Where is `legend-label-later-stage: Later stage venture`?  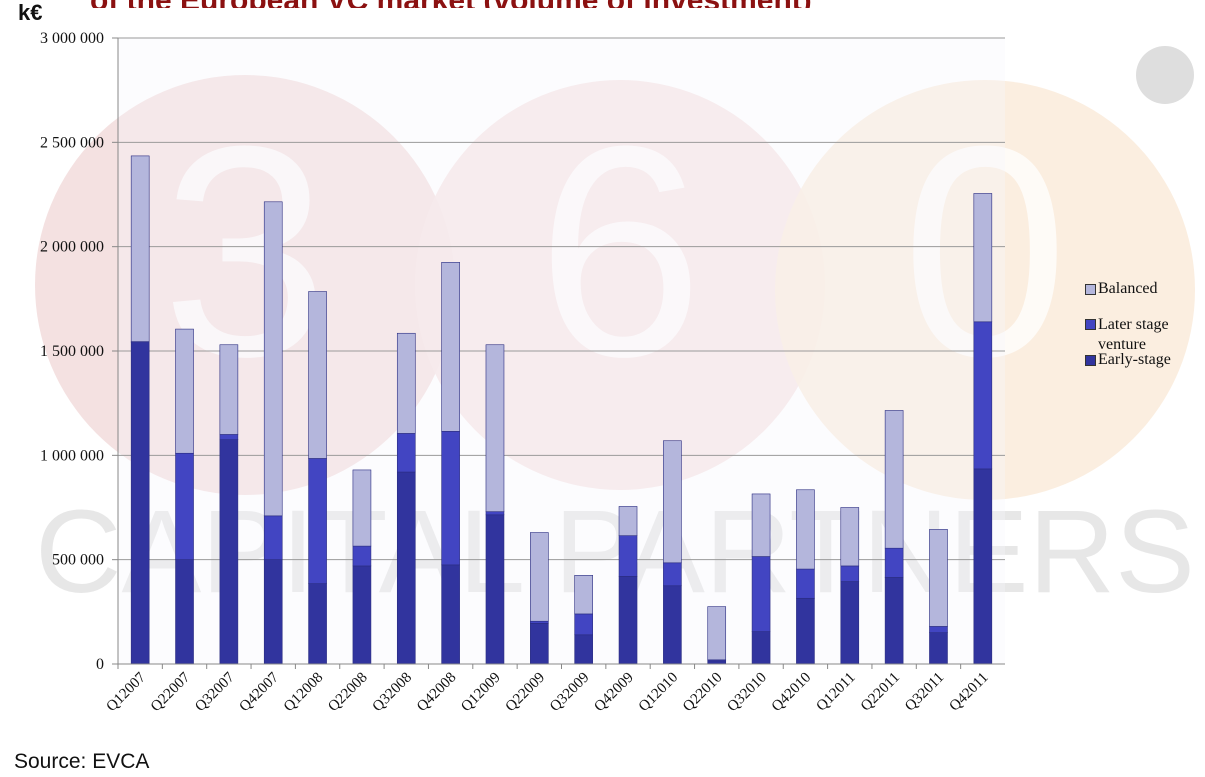 legend-label-later-stage: Later stage venture is located at coordinates (1133, 334).